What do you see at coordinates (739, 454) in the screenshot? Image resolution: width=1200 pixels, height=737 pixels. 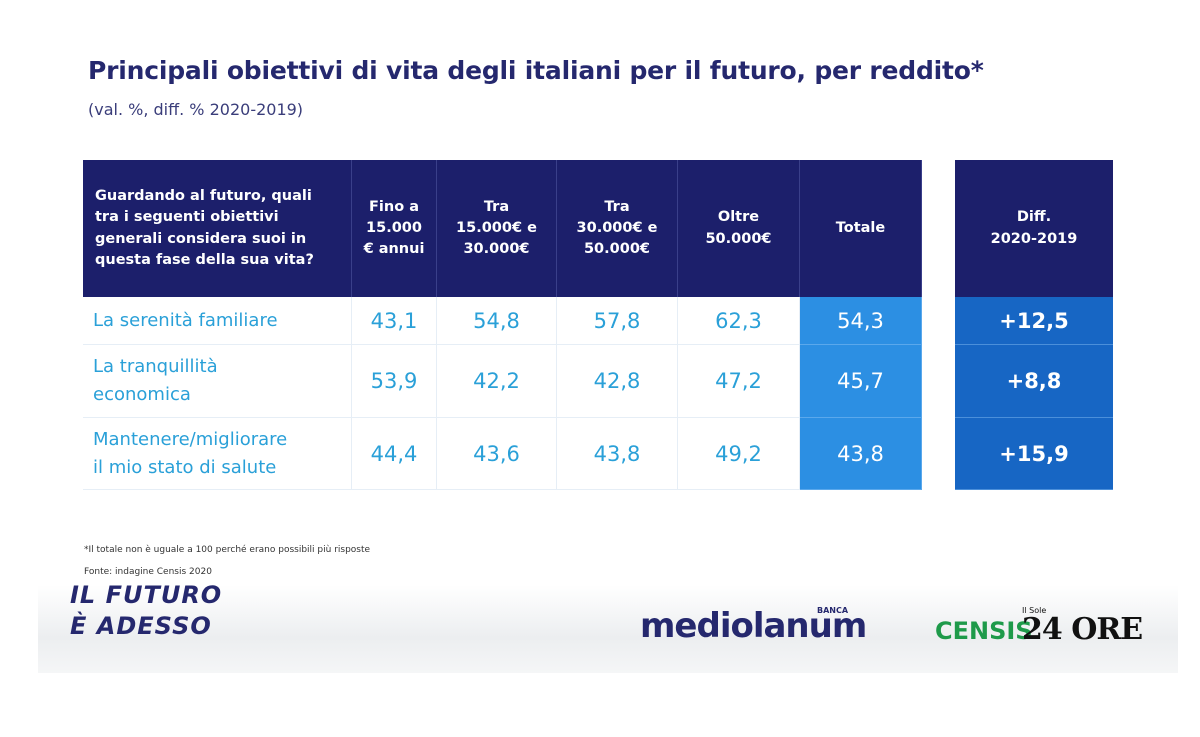 I see `value-cell: 49,2` at bounding box center [739, 454].